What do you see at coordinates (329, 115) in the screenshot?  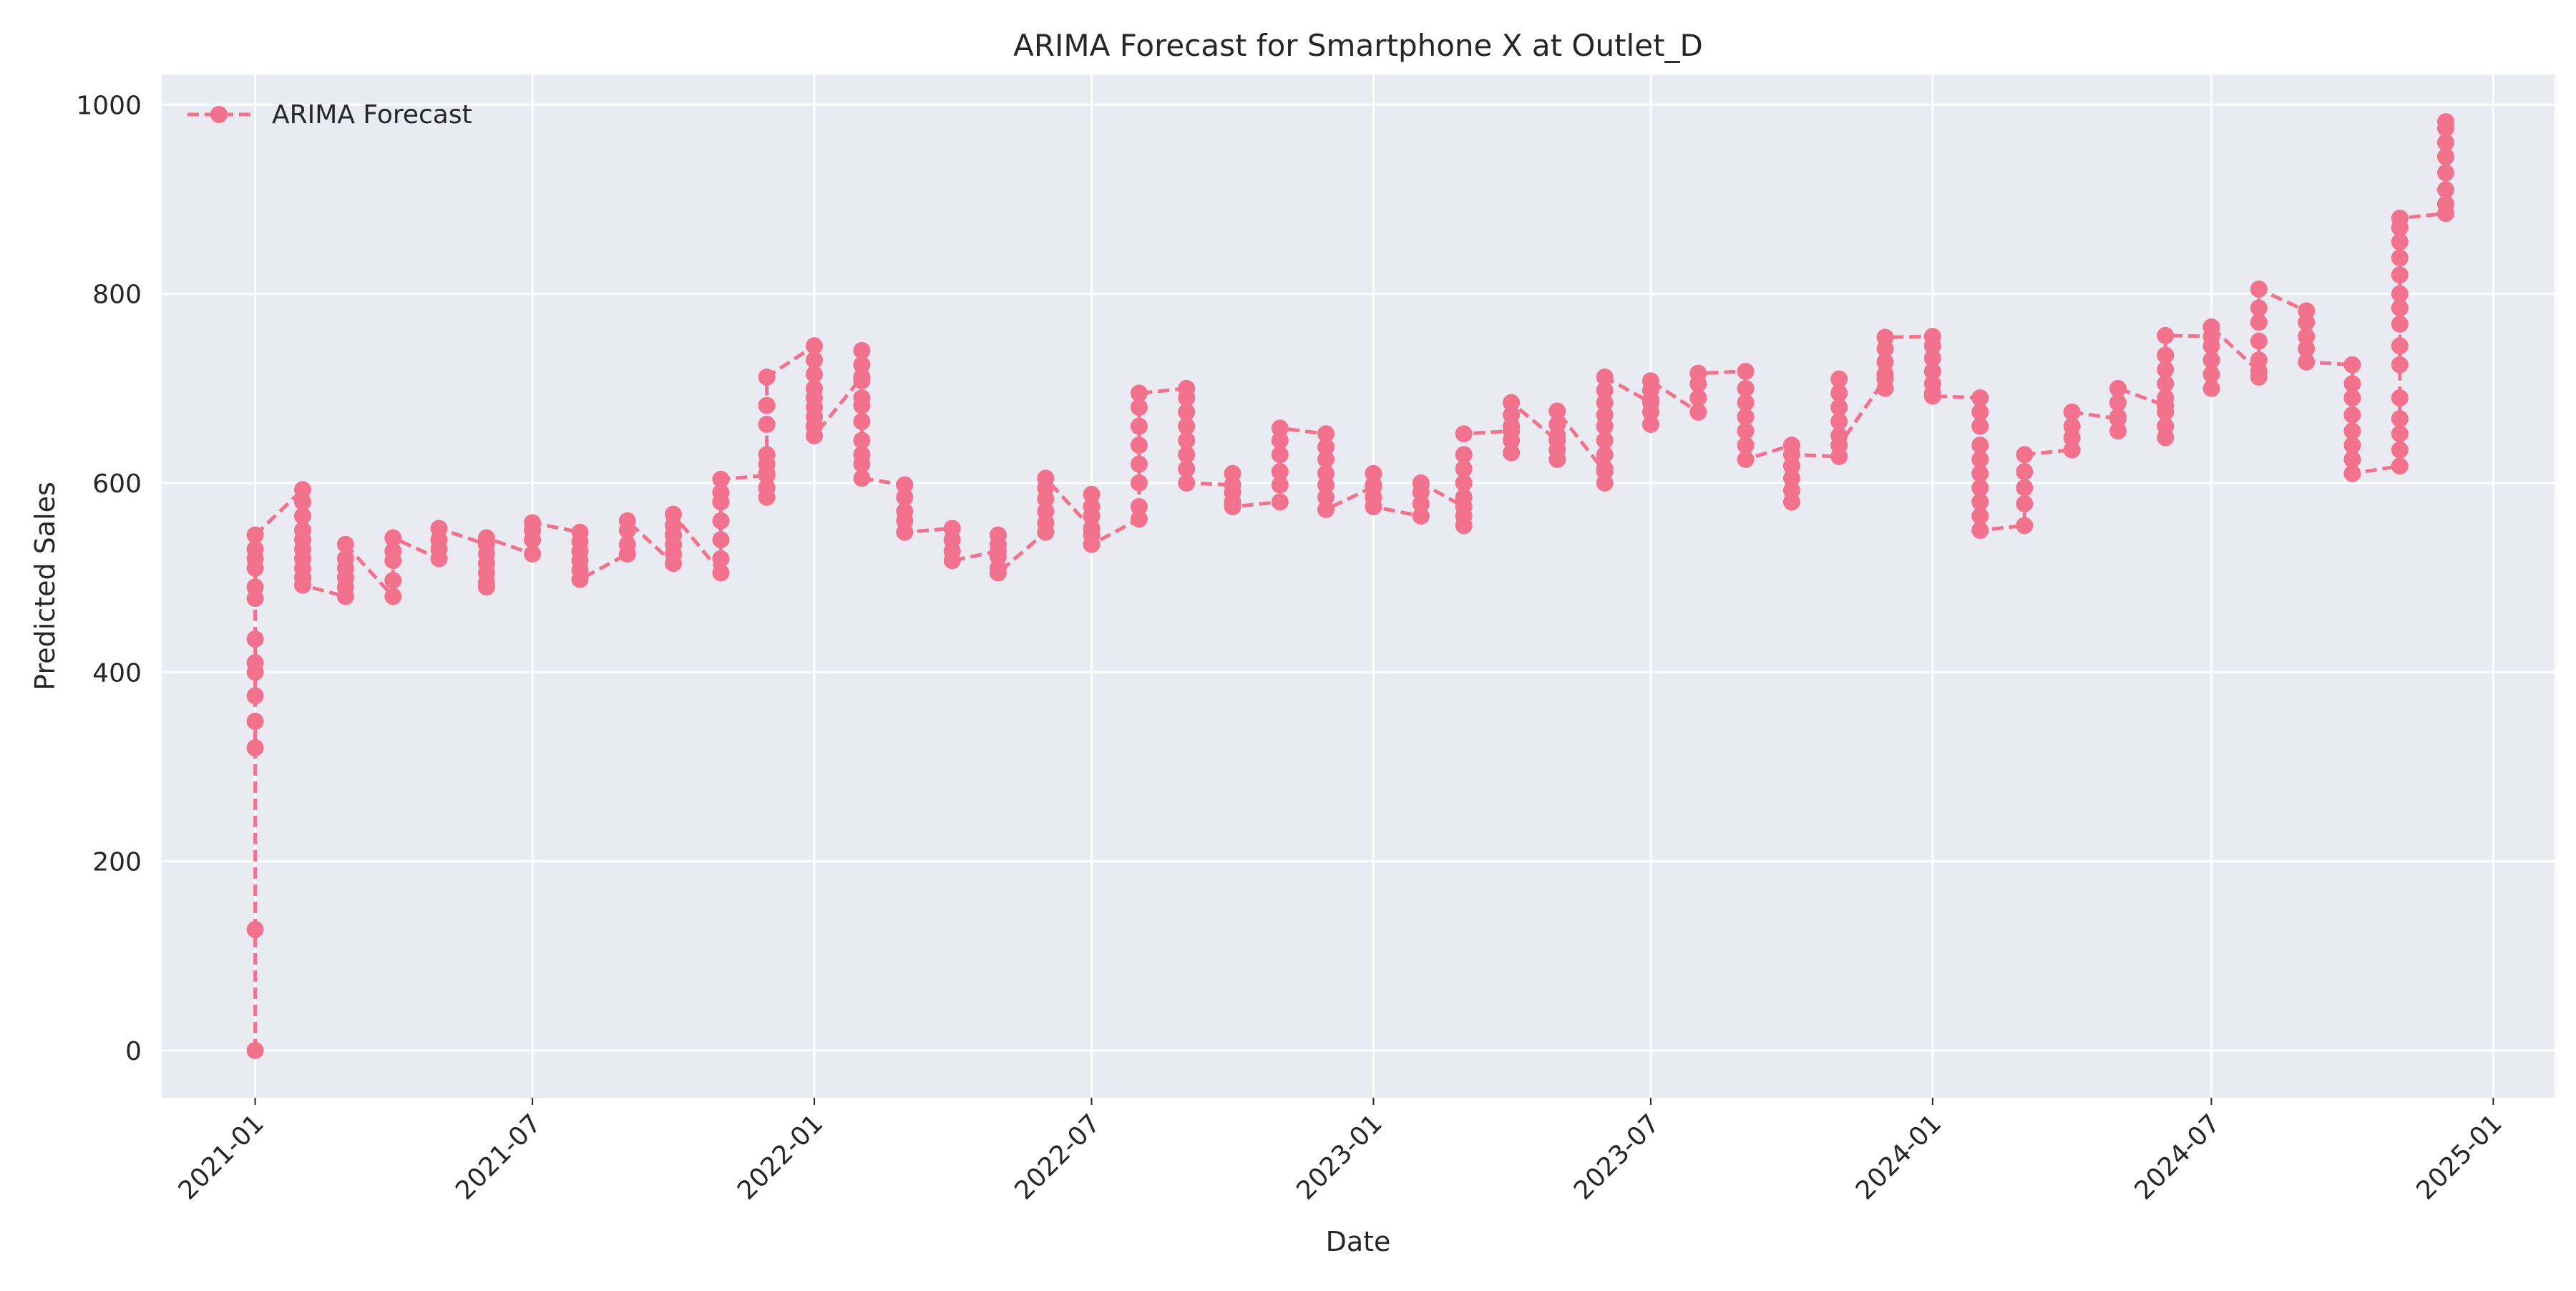 I see `legend: ARIMA Forecast` at bounding box center [329, 115].